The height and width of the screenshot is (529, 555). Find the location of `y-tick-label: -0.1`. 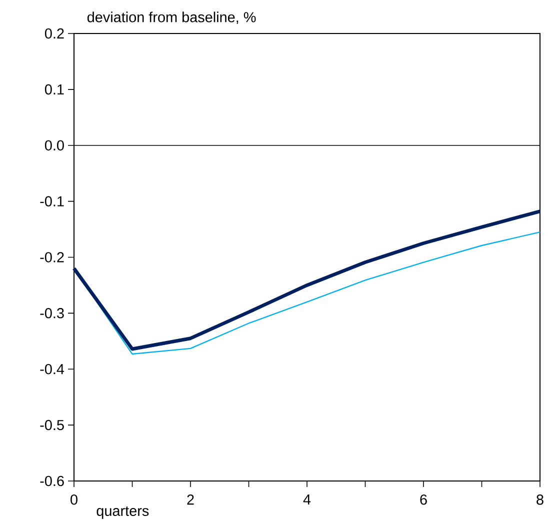

y-tick-label: -0.1 is located at coordinates (52, 201).